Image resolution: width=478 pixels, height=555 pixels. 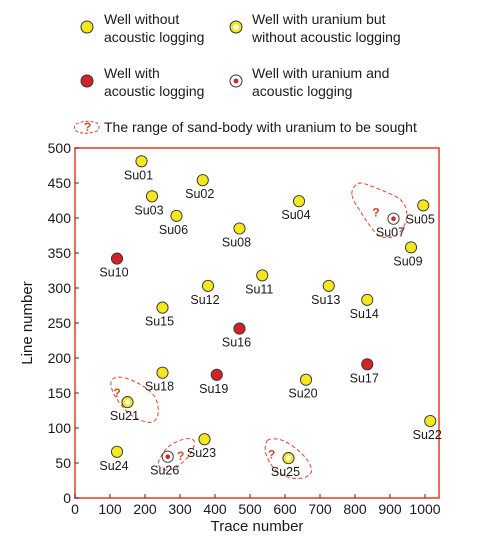 I want to click on well-su03: Su03, so click(x=149, y=203).